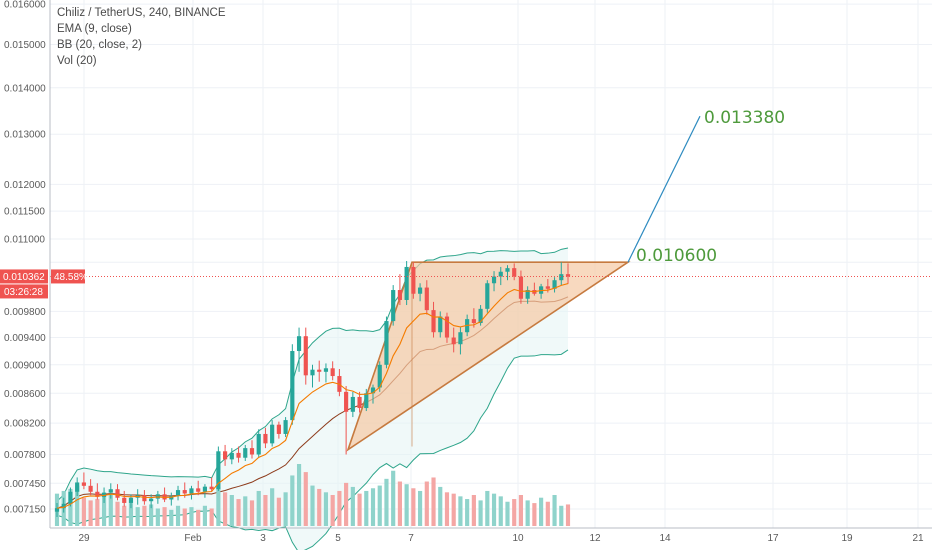 The image size is (932, 550). Describe the element at coordinates (24, 212) in the screenshot. I see `y-tick-label: 0.011500` at that location.